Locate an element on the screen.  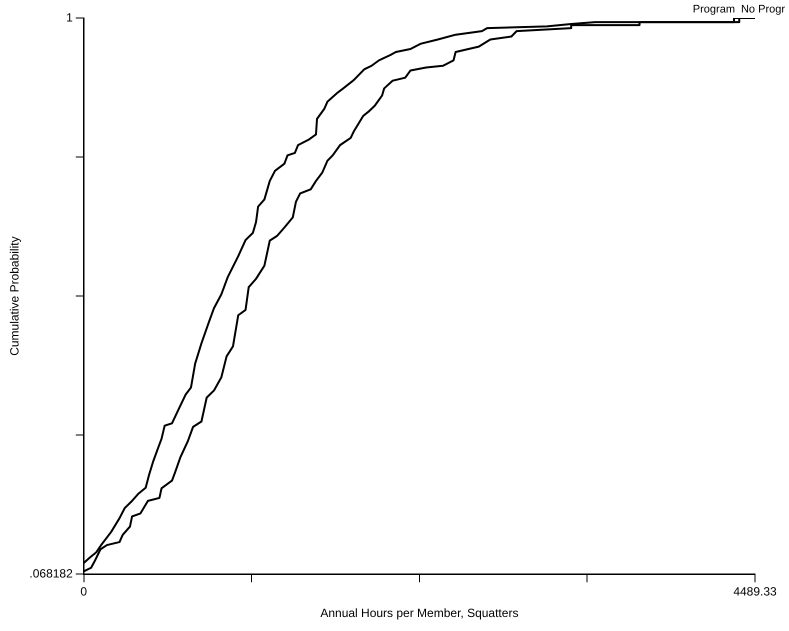
x-axis-title: Annual Hours per Member, Squatters is located at coordinates (419, 613).